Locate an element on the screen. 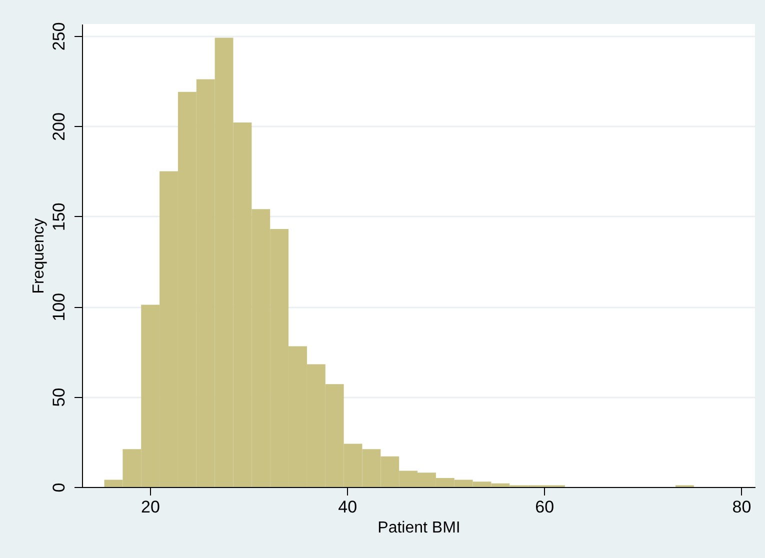 The height and width of the screenshot is (558, 765). x-tick-label: 40 is located at coordinates (348, 507).